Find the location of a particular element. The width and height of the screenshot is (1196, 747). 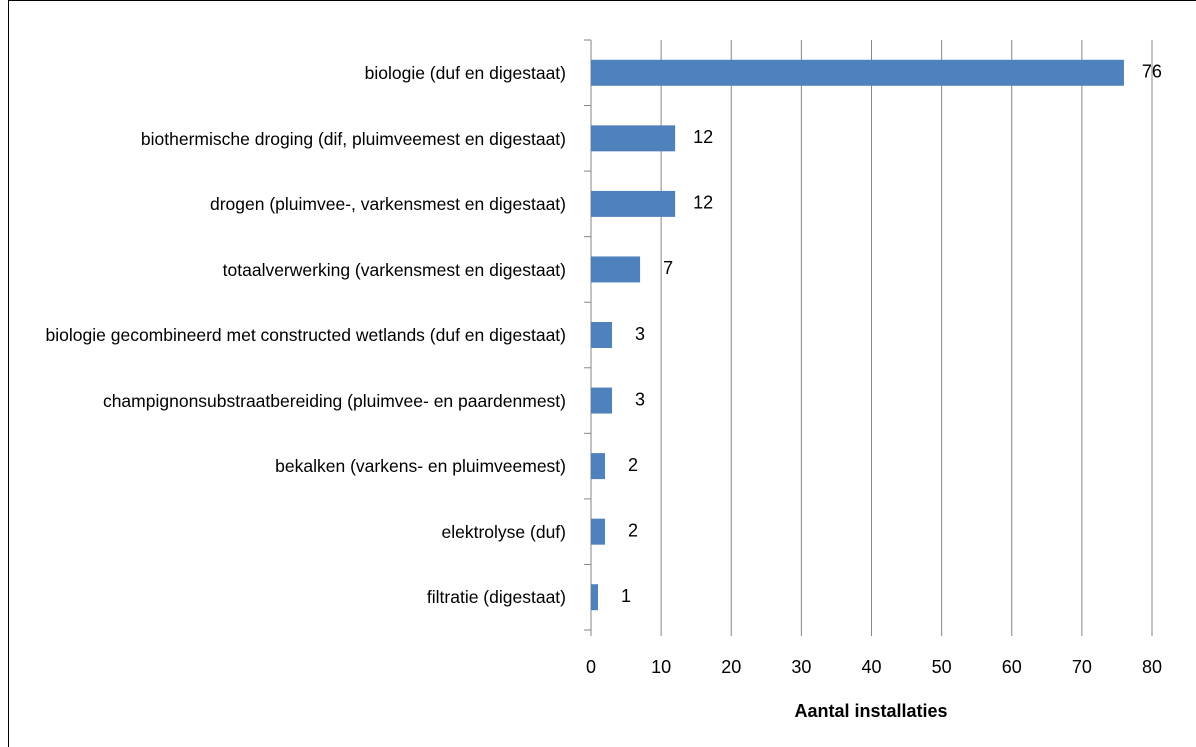

category-label: elektrolyse (duf) is located at coordinates (504, 531).